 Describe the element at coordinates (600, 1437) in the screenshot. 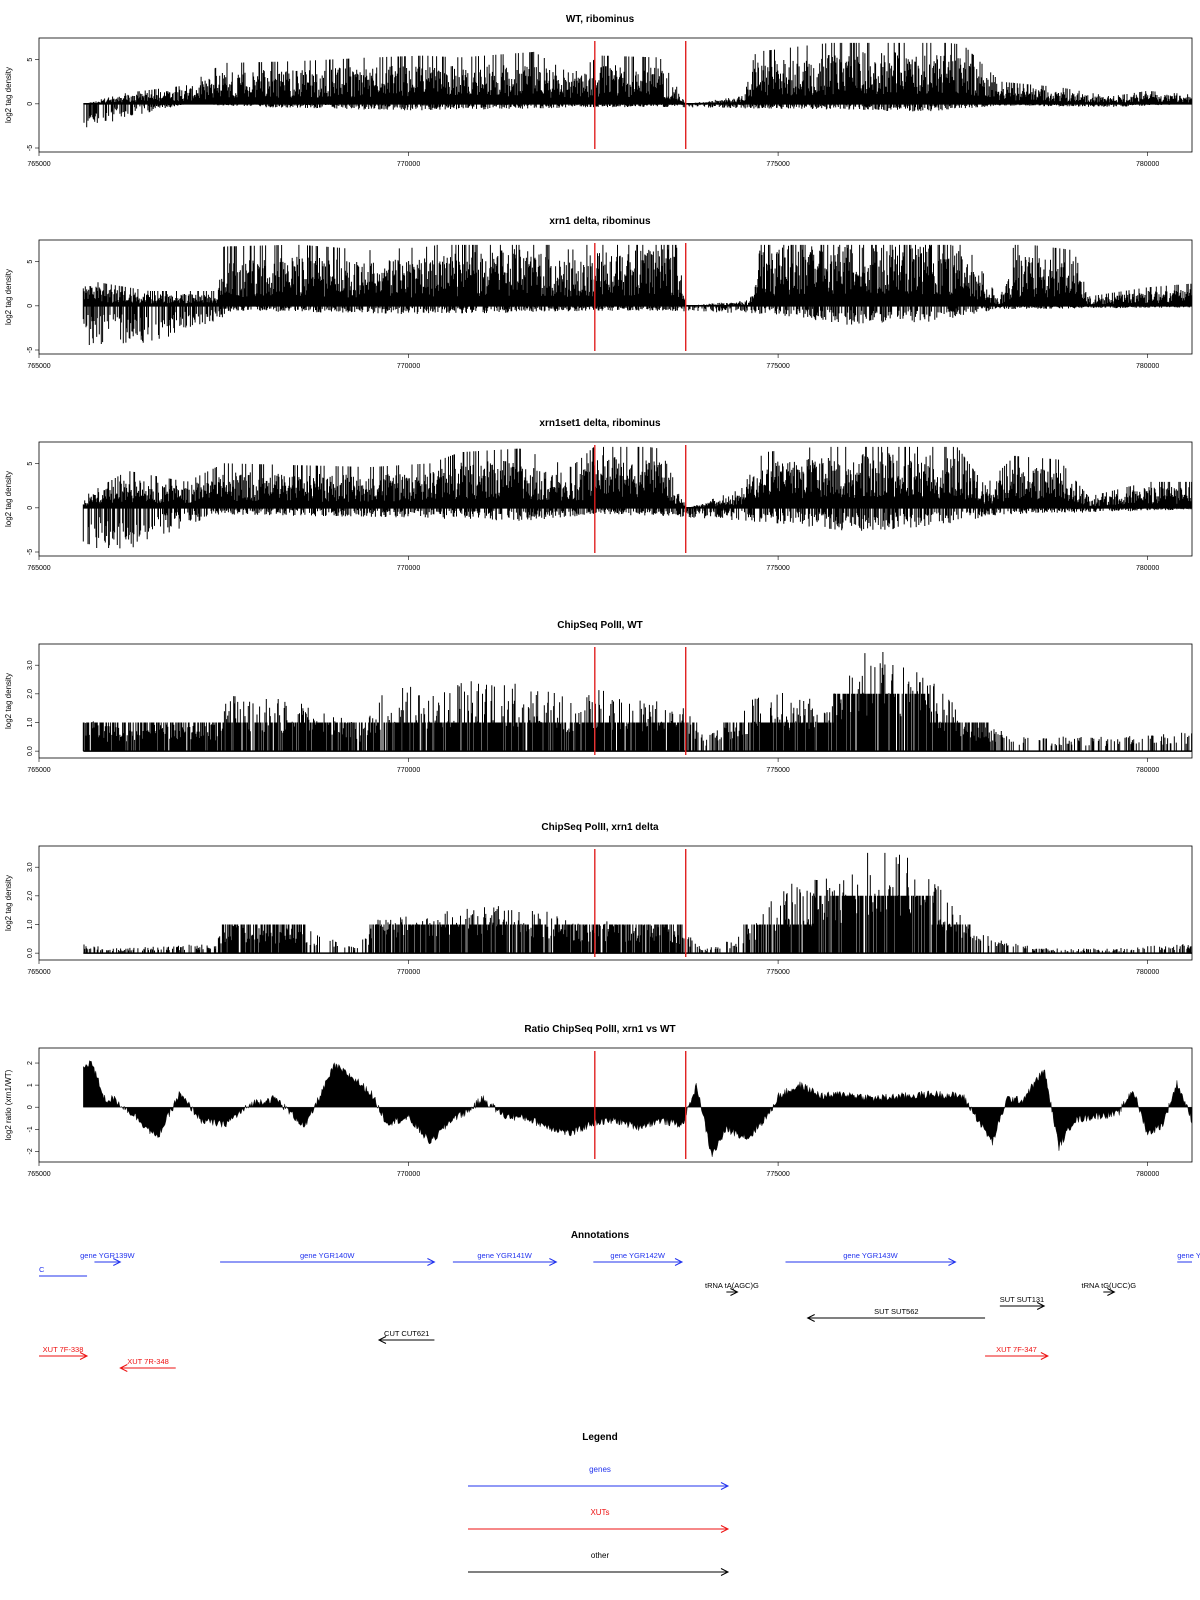

I see `legend-title: Legend` at that location.